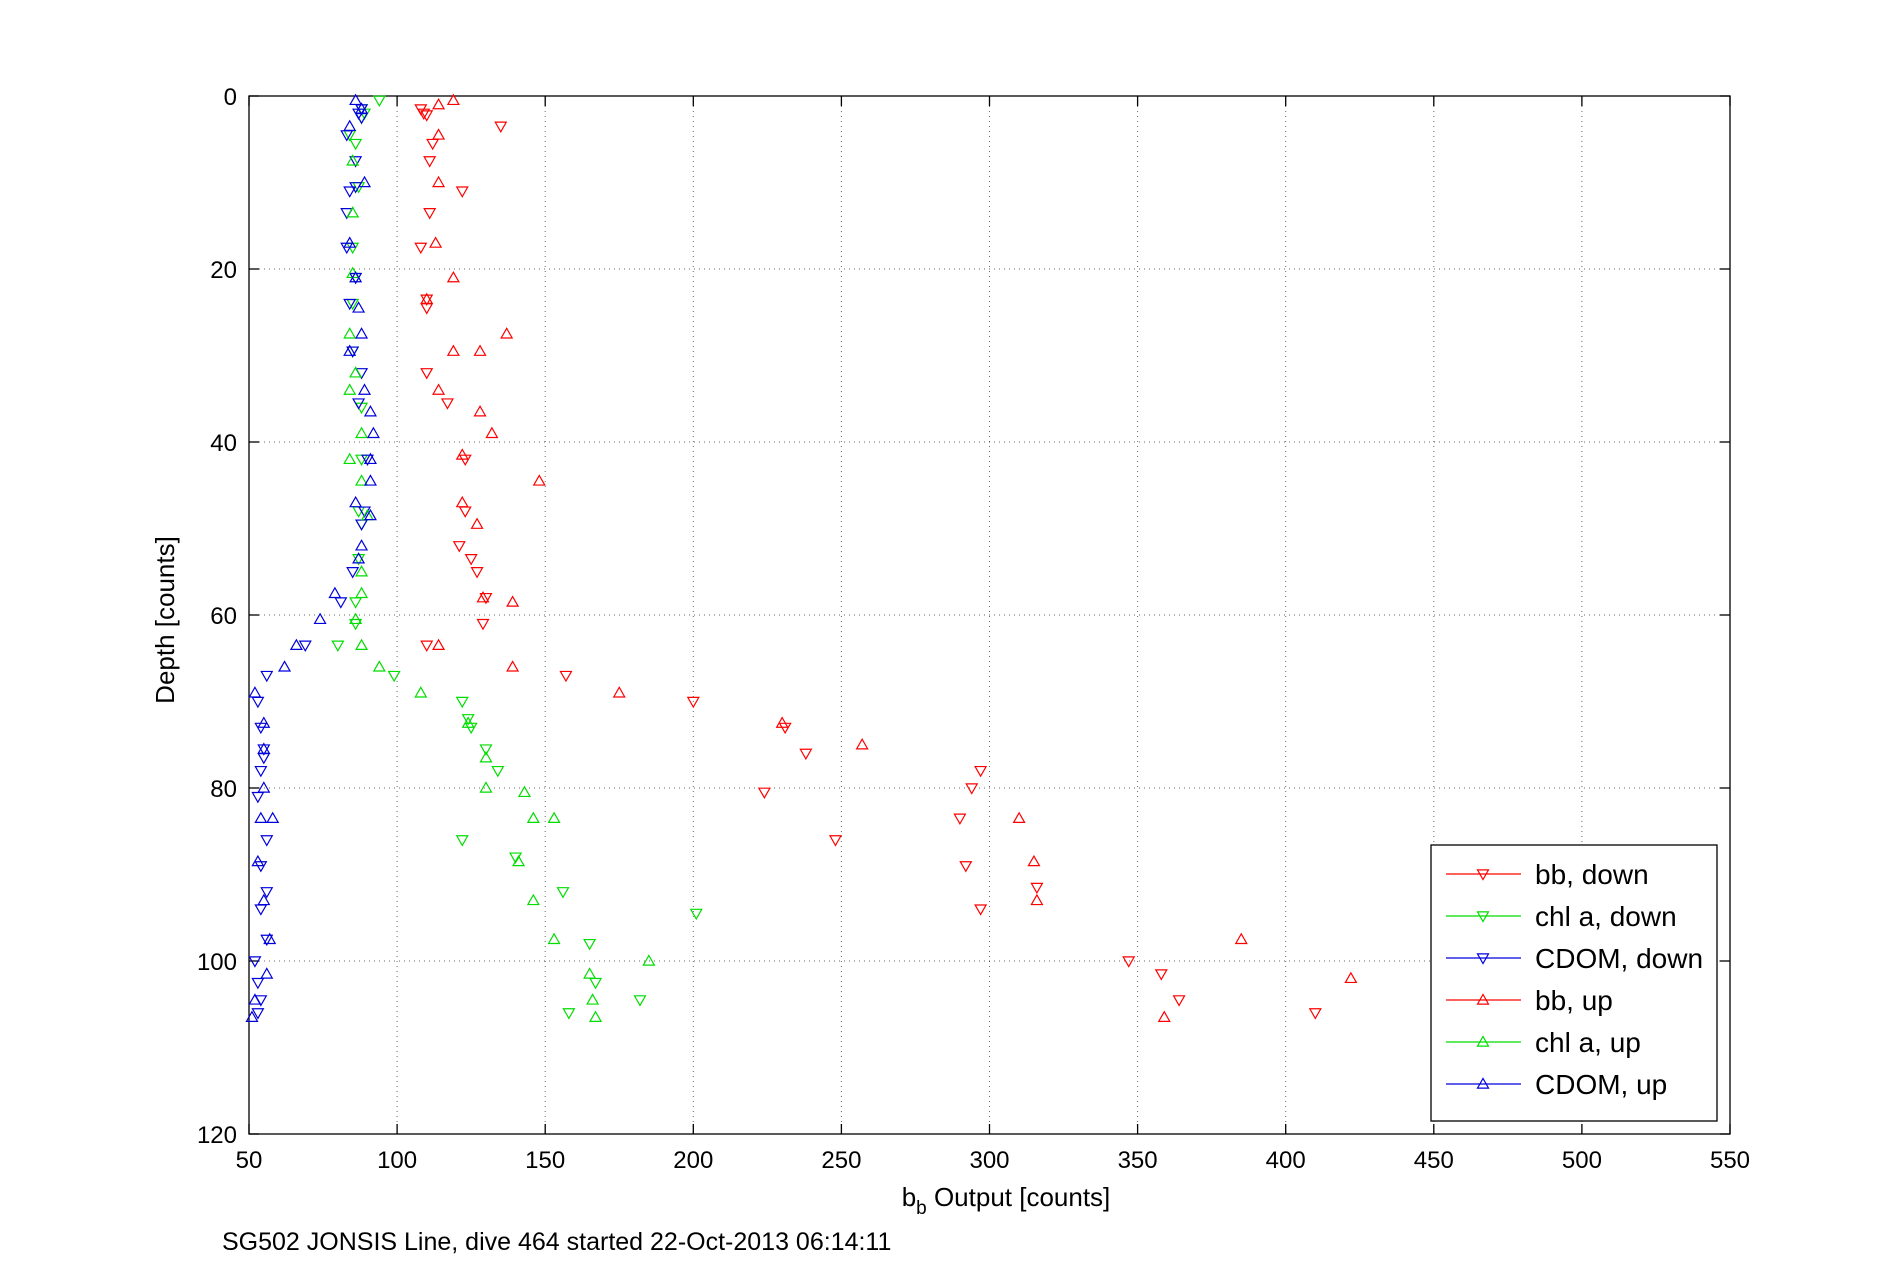 The image size is (1891, 1262). I want to click on x-tick-label: 50, so click(249, 1160).